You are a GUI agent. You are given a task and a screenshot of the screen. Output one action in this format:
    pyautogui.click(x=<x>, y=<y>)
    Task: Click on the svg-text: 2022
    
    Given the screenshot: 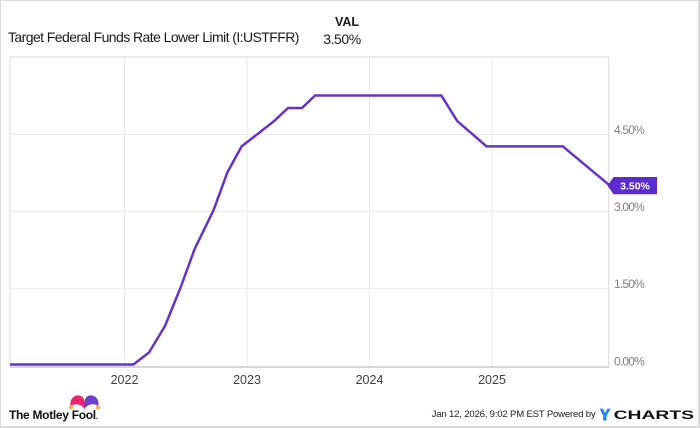 What is the action you would take?
    pyautogui.click(x=125, y=380)
    